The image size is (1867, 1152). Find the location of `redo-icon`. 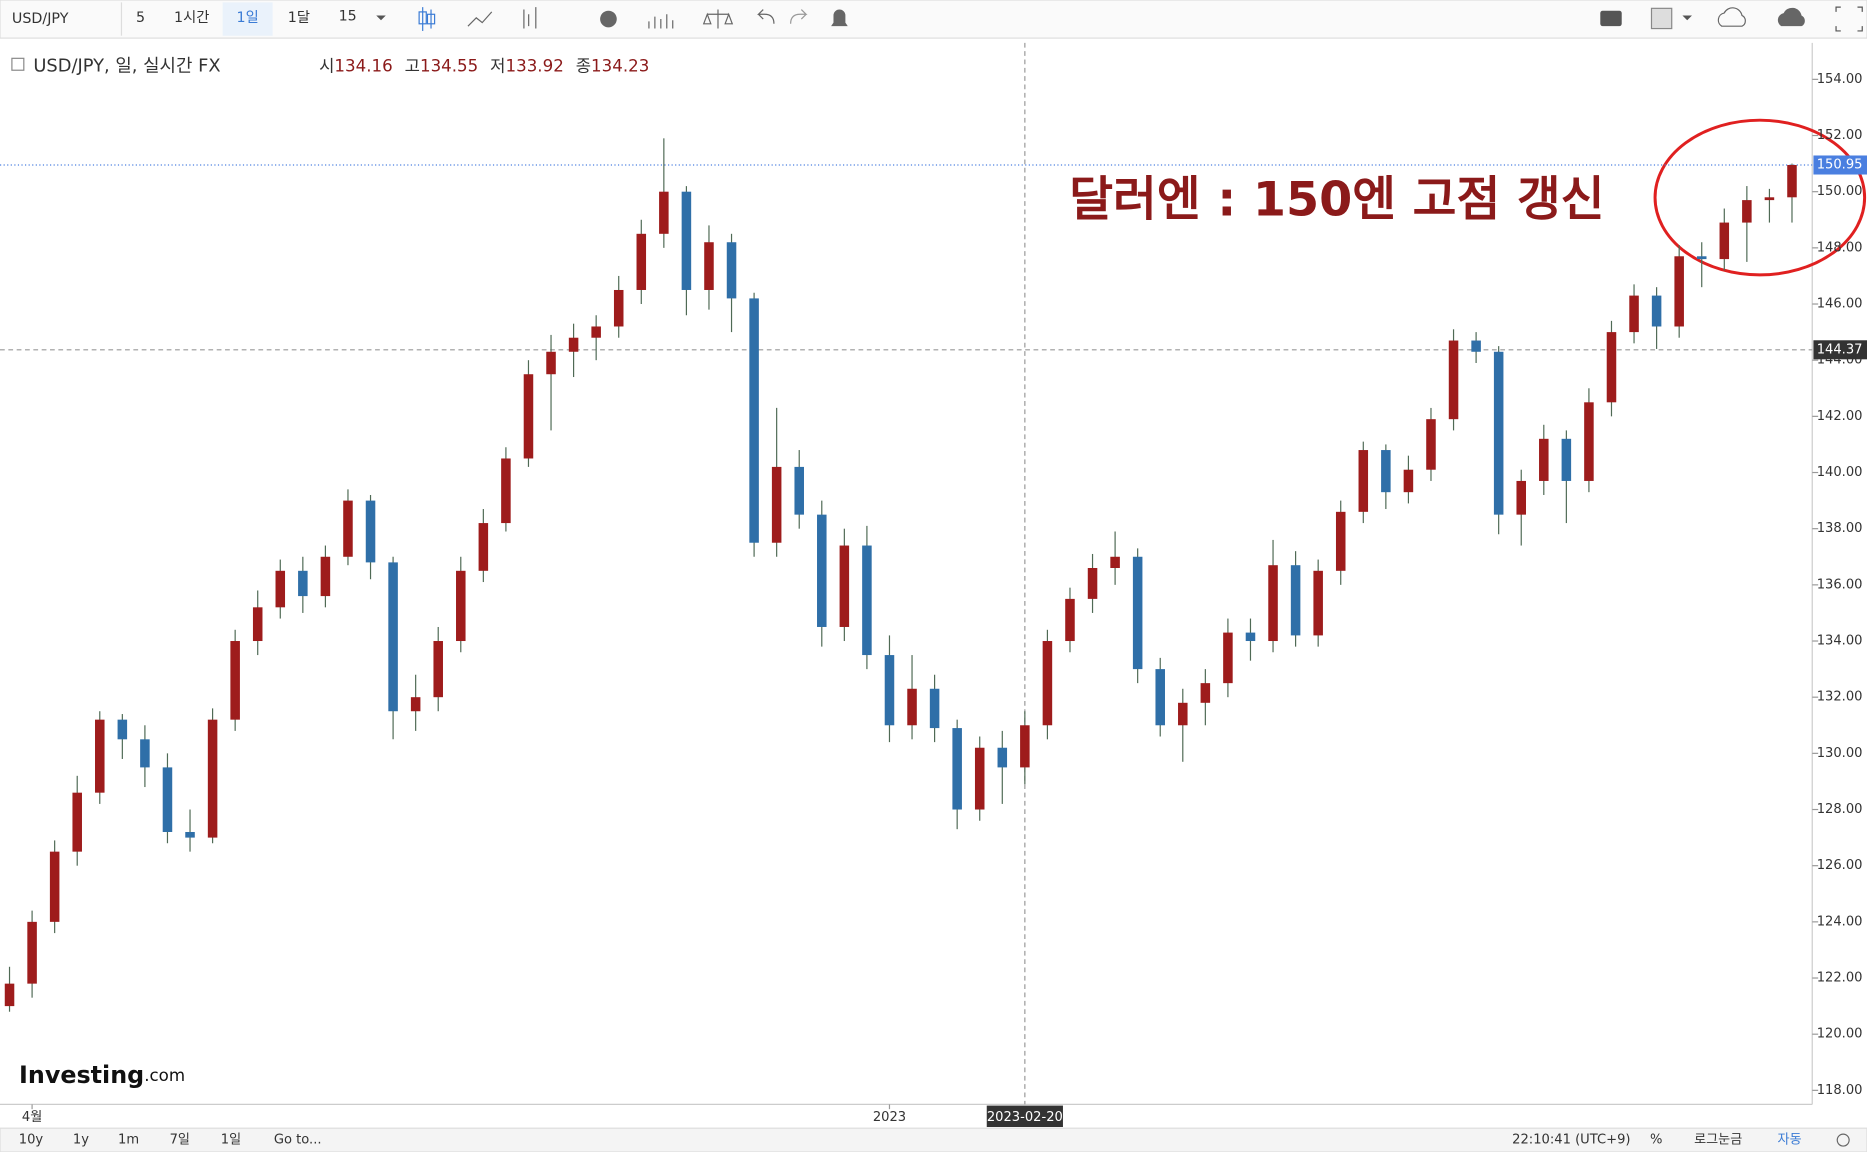

redo-icon is located at coordinates (799, 16).